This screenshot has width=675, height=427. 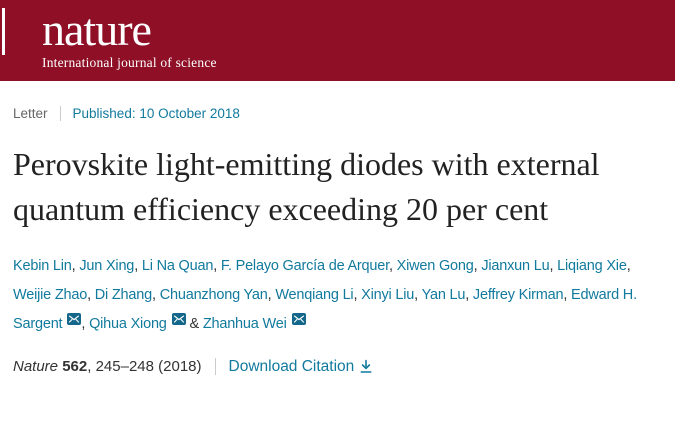 What do you see at coordinates (215, 367) in the screenshot?
I see `citation-divider` at bounding box center [215, 367].